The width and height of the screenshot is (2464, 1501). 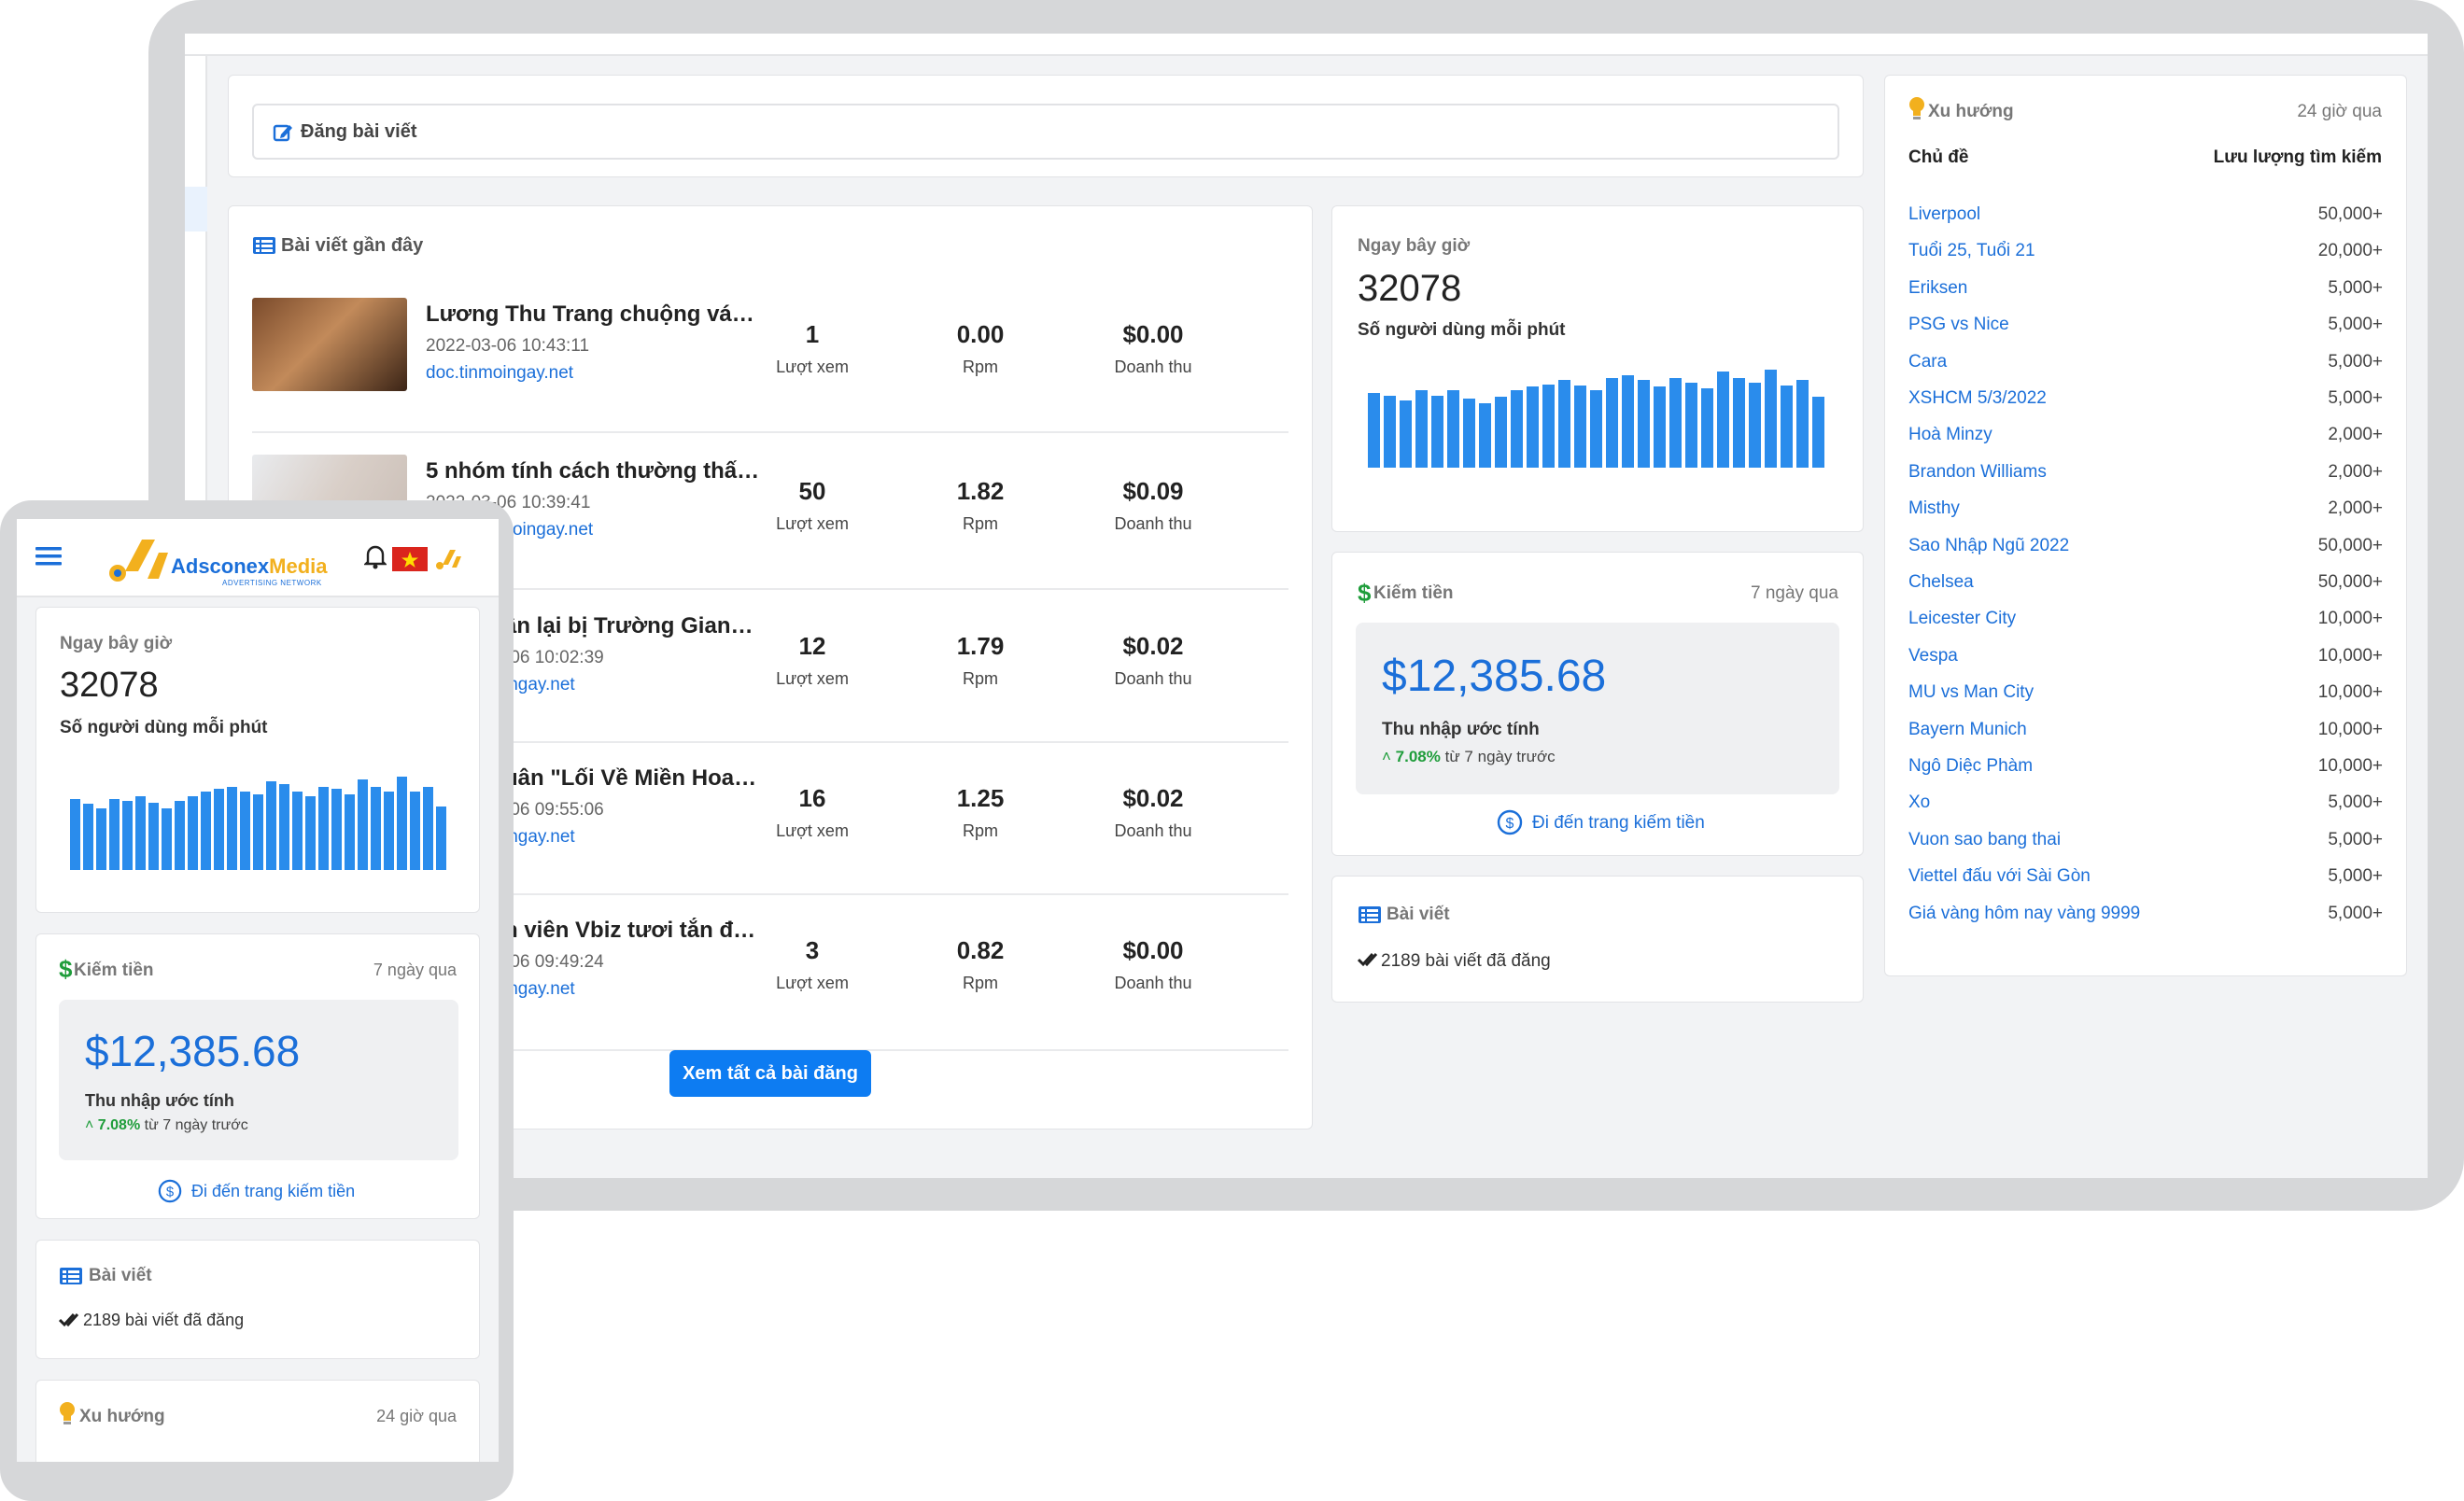 What do you see at coordinates (1500, 756) in the screenshot?
I see `earnings-change-note: từ 7 ngày trước` at bounding box center [1500, 756].